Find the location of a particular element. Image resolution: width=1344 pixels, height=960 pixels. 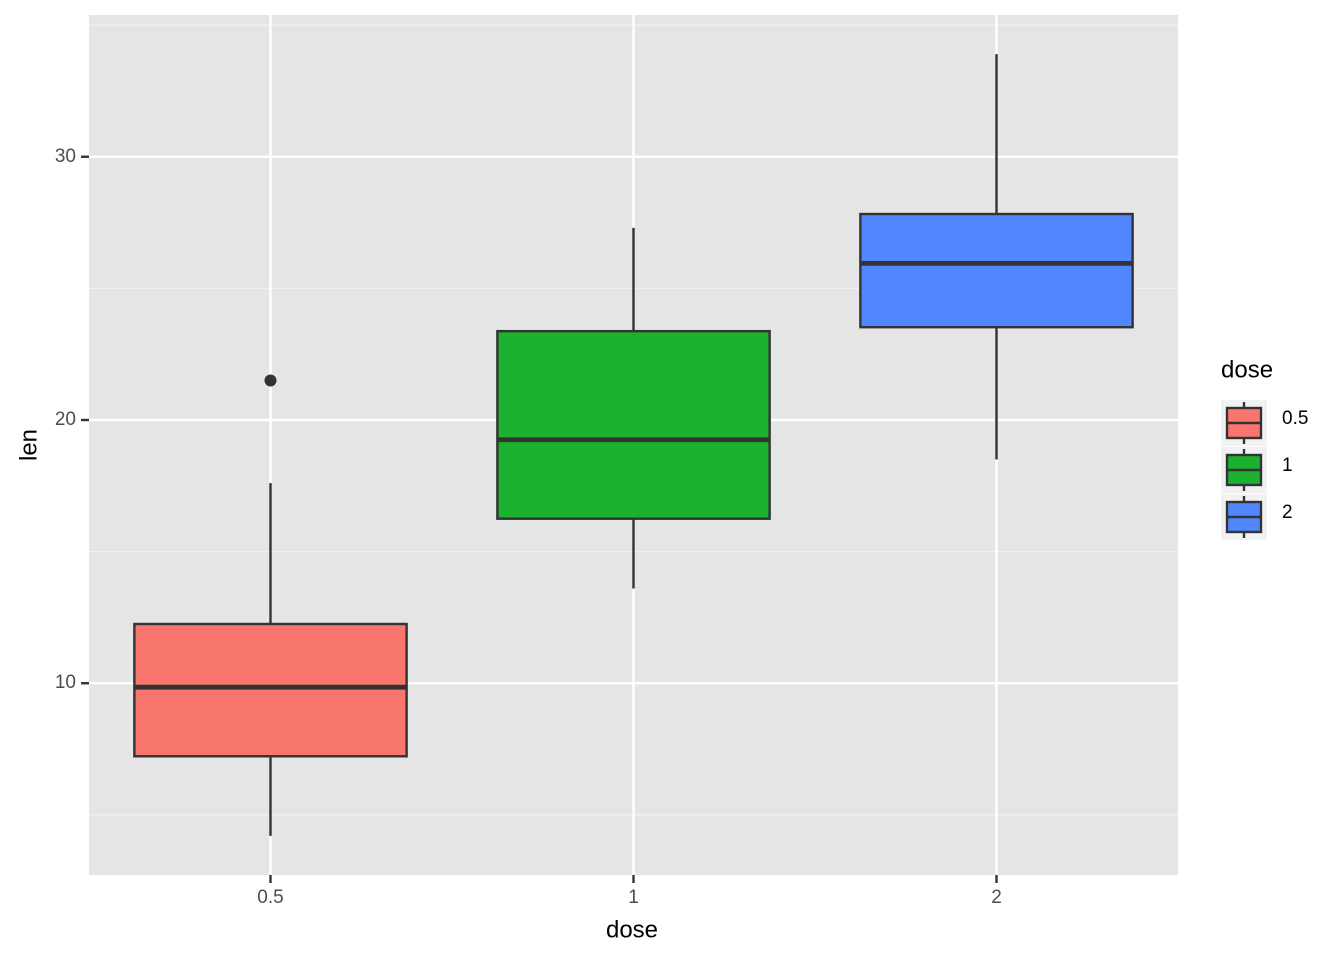

x-tick-label: 1 is located at coordinates (633, 897).